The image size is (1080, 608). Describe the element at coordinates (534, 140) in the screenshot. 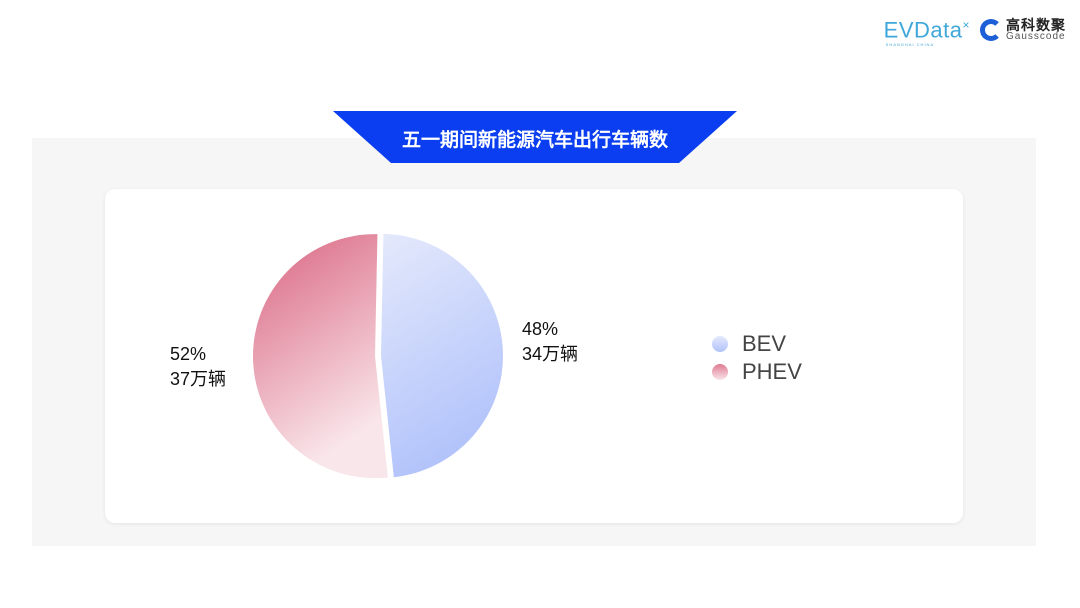

I see `chart-title: 五一期间新能源汽车出行车辆数` at that location.